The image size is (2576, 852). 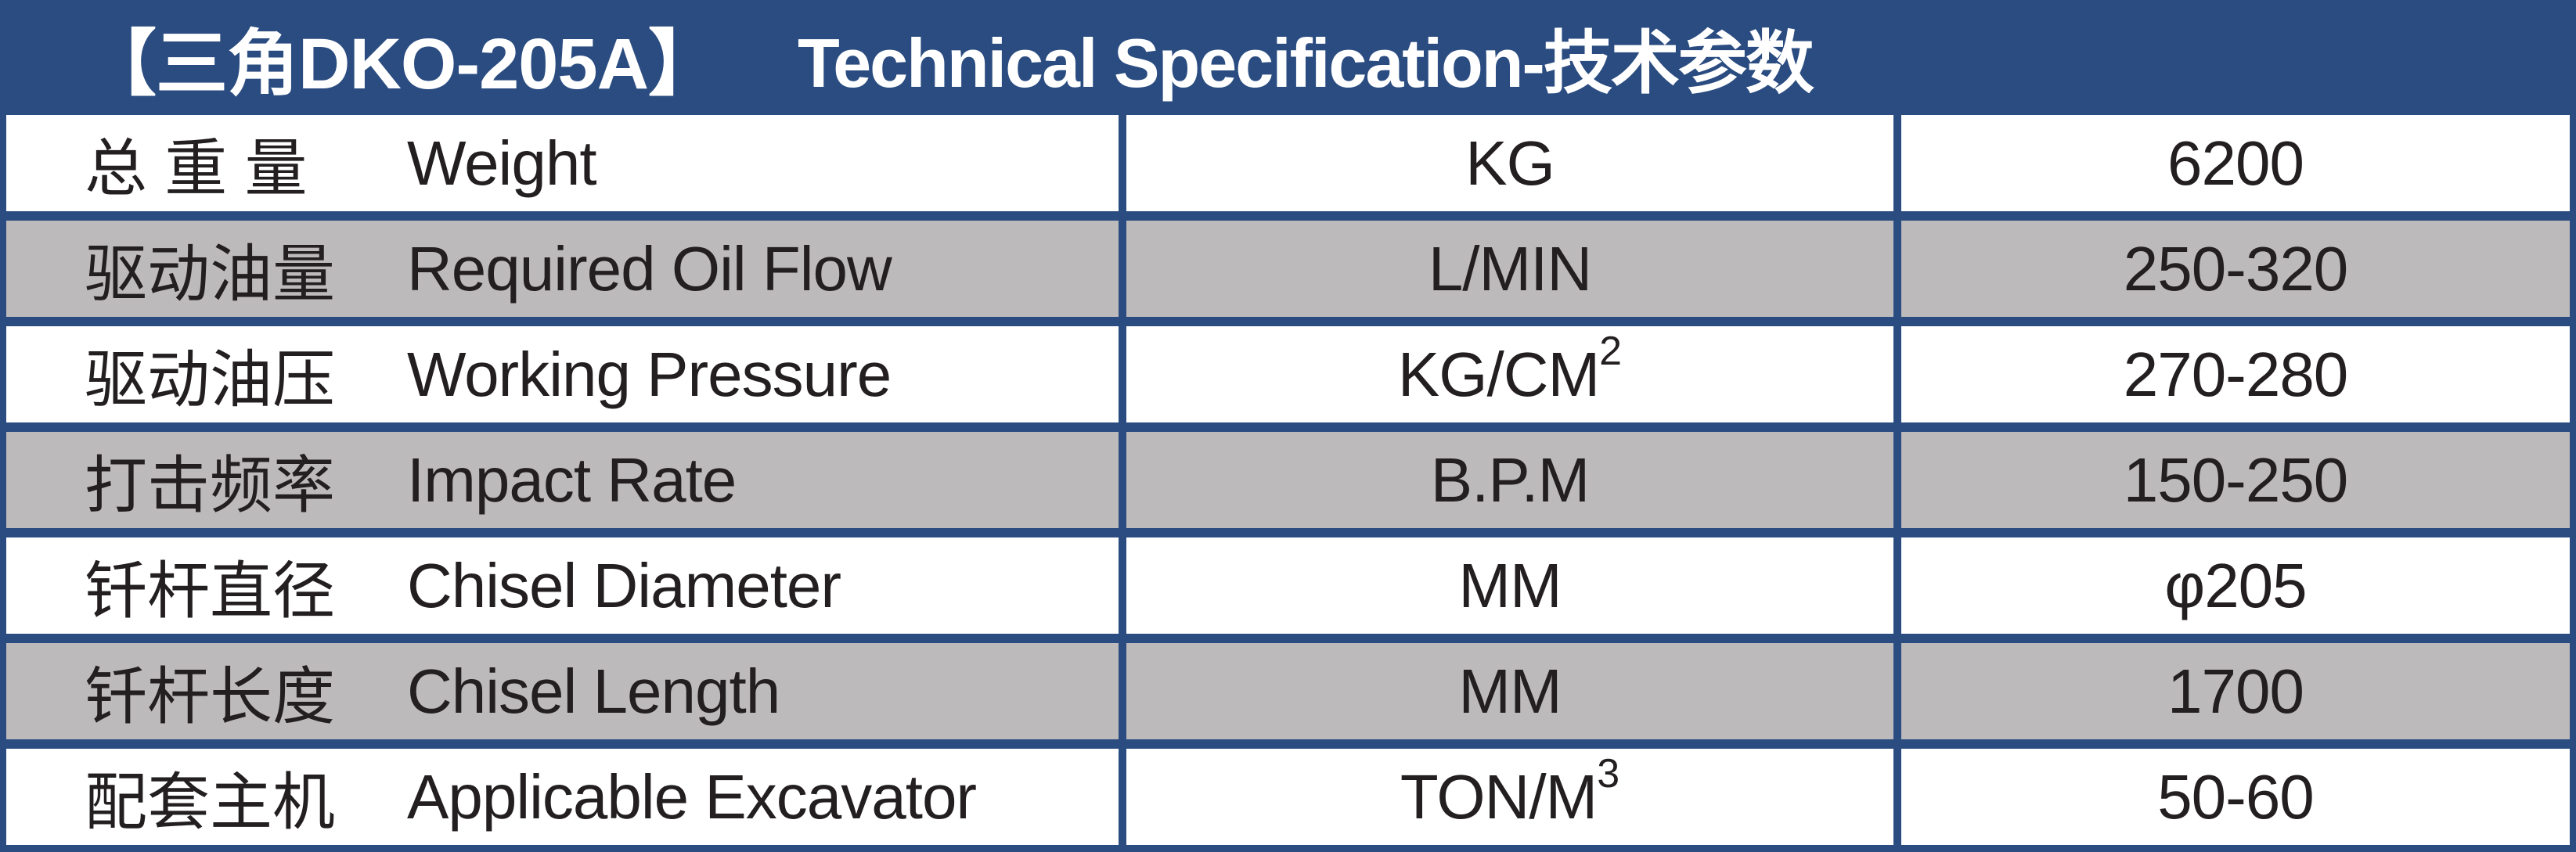 I want to click on table-row: 驱动油压 Working Pressure KG/CM 2 270-280, so click(x=1288, y=374).